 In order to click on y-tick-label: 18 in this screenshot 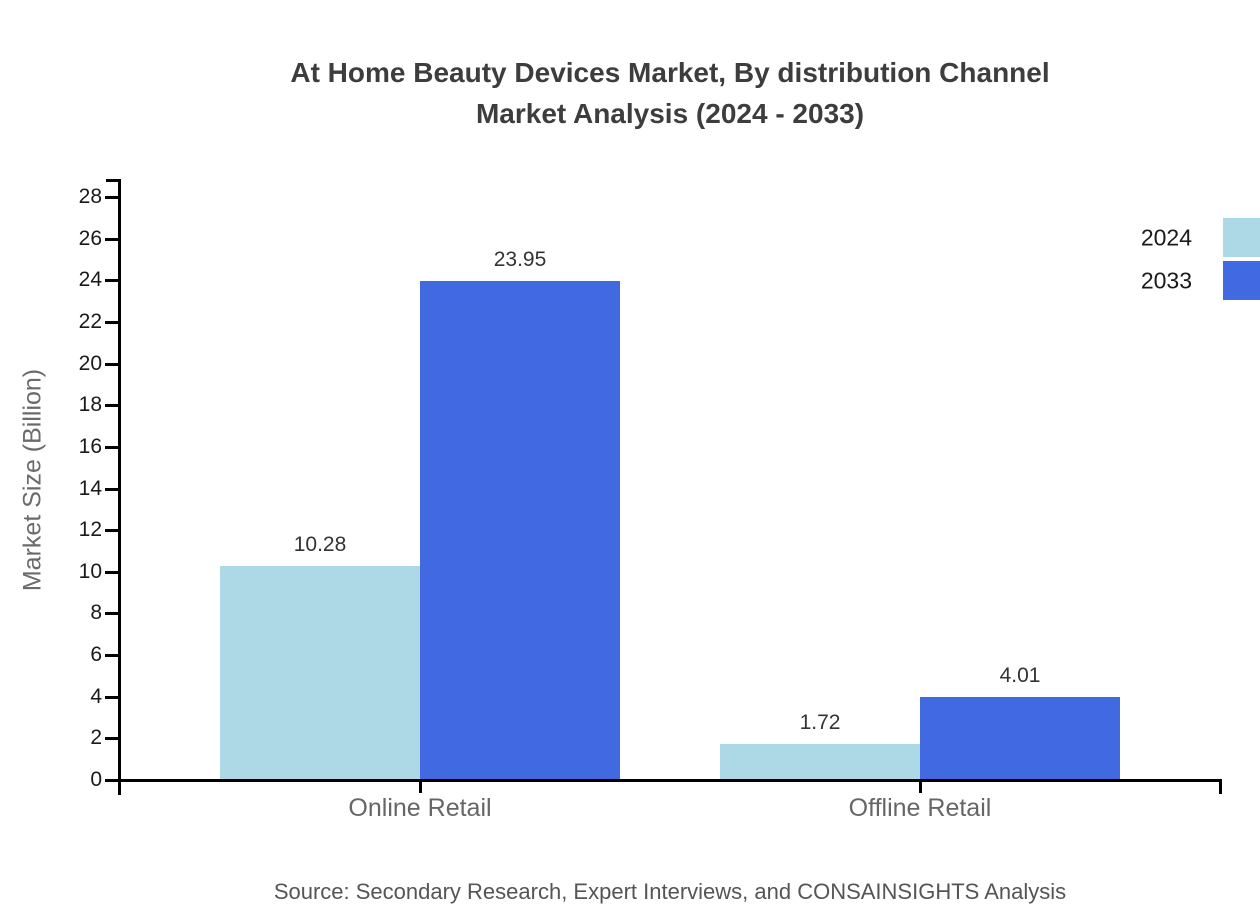, I will do `click(90, 405)`.